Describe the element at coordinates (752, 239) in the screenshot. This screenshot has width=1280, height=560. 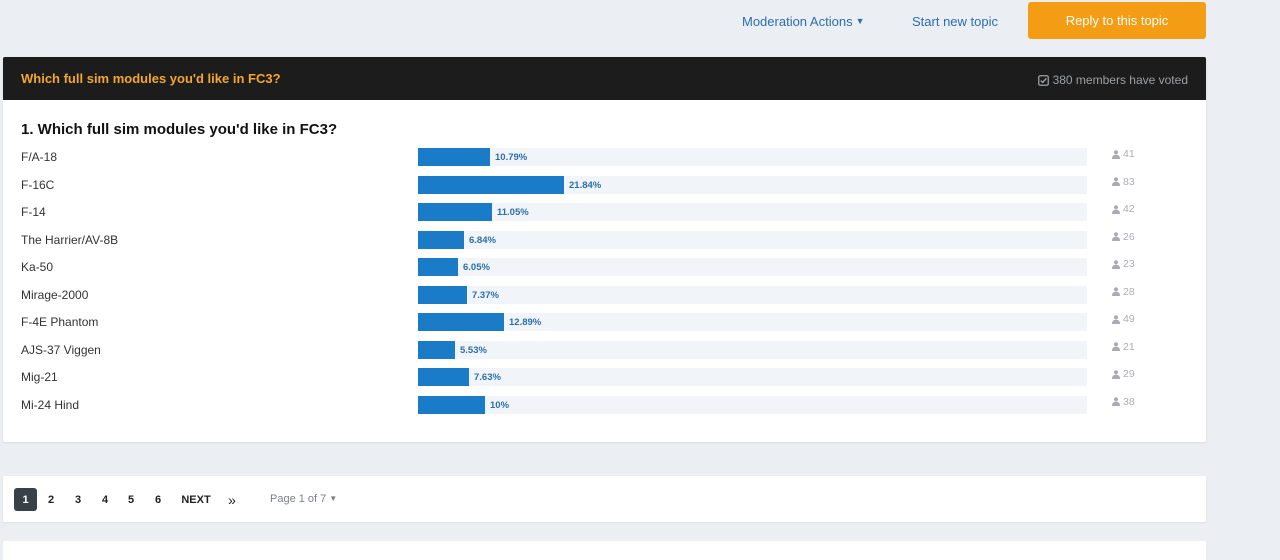
I see `poll-bar-track: 6.84%` at that location.